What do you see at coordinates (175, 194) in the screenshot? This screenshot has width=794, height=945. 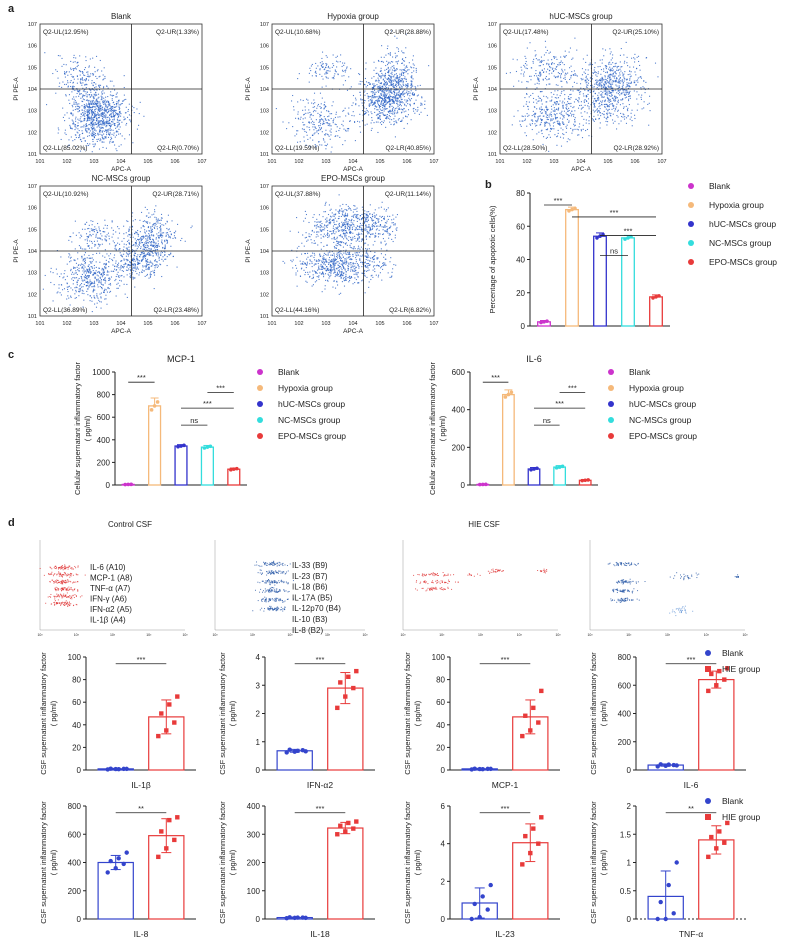 I see `quadrant-ur: Q2-UR(28.71%)` at bounding box center [175, 194].